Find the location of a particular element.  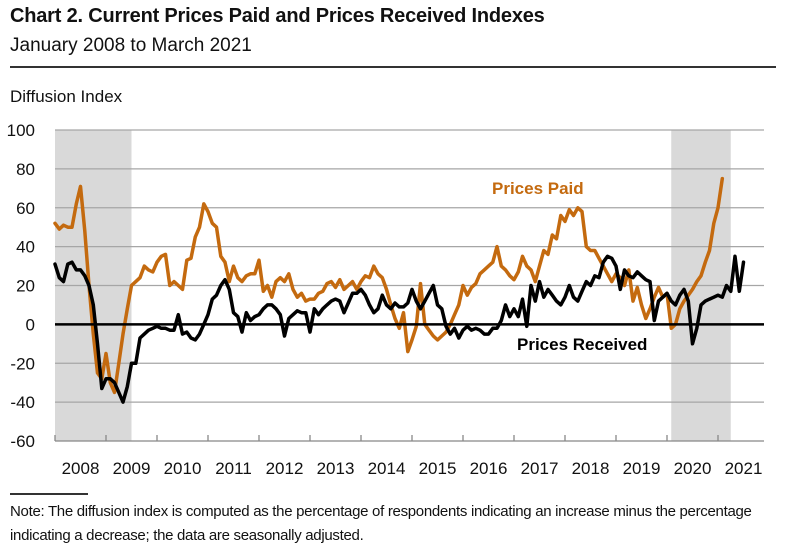

chart-subtitle: January 2008 to March 2021 is located at coordinates (131, 45).